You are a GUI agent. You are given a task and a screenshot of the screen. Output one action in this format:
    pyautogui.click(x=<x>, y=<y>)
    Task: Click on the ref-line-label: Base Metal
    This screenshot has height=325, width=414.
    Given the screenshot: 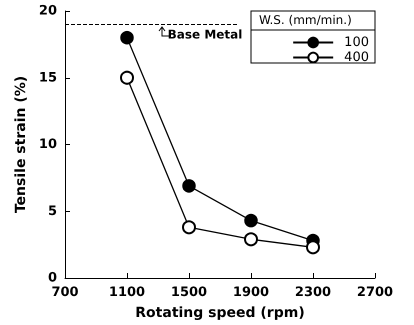 What is the action you would take?
    pyautogui.click(x=205, y=34)
    